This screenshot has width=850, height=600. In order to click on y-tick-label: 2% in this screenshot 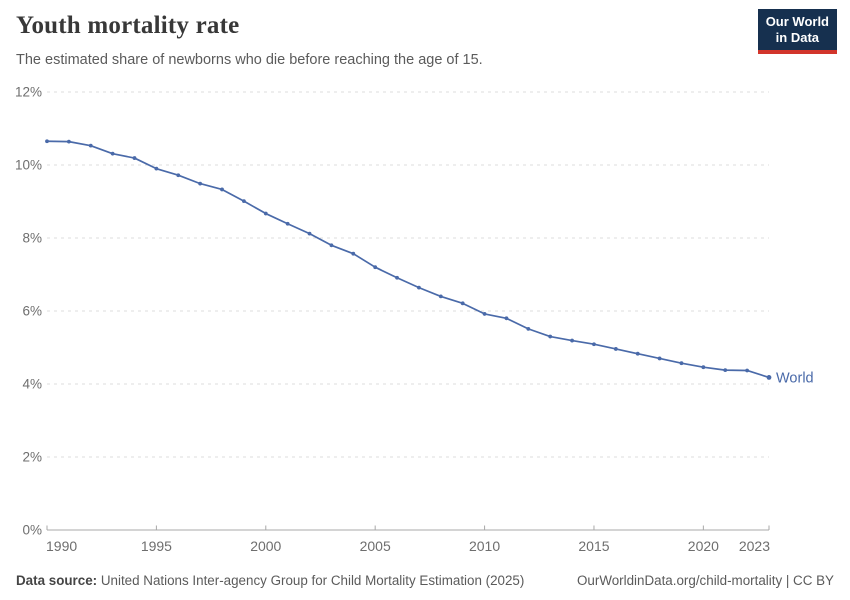, I will do `click(32, 457)`.